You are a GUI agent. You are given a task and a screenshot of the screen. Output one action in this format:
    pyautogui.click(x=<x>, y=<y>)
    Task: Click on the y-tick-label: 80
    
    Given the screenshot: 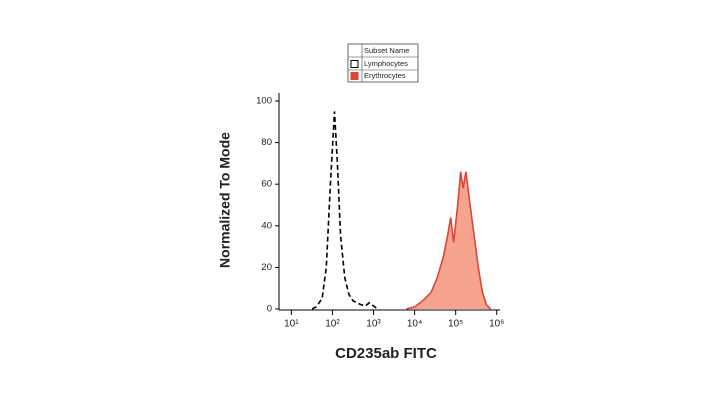 What is the action you would take?
    pyautogui.click(x=266, y=142)
    